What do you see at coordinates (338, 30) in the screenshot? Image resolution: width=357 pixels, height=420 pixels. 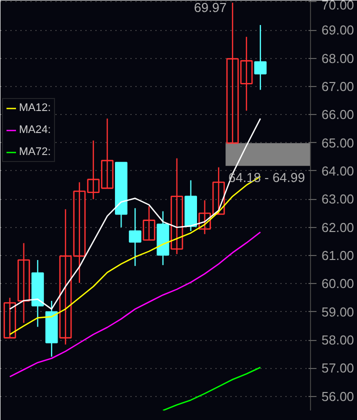 I see `y-tick-label: 69.00` at bounding box center [338, 30].